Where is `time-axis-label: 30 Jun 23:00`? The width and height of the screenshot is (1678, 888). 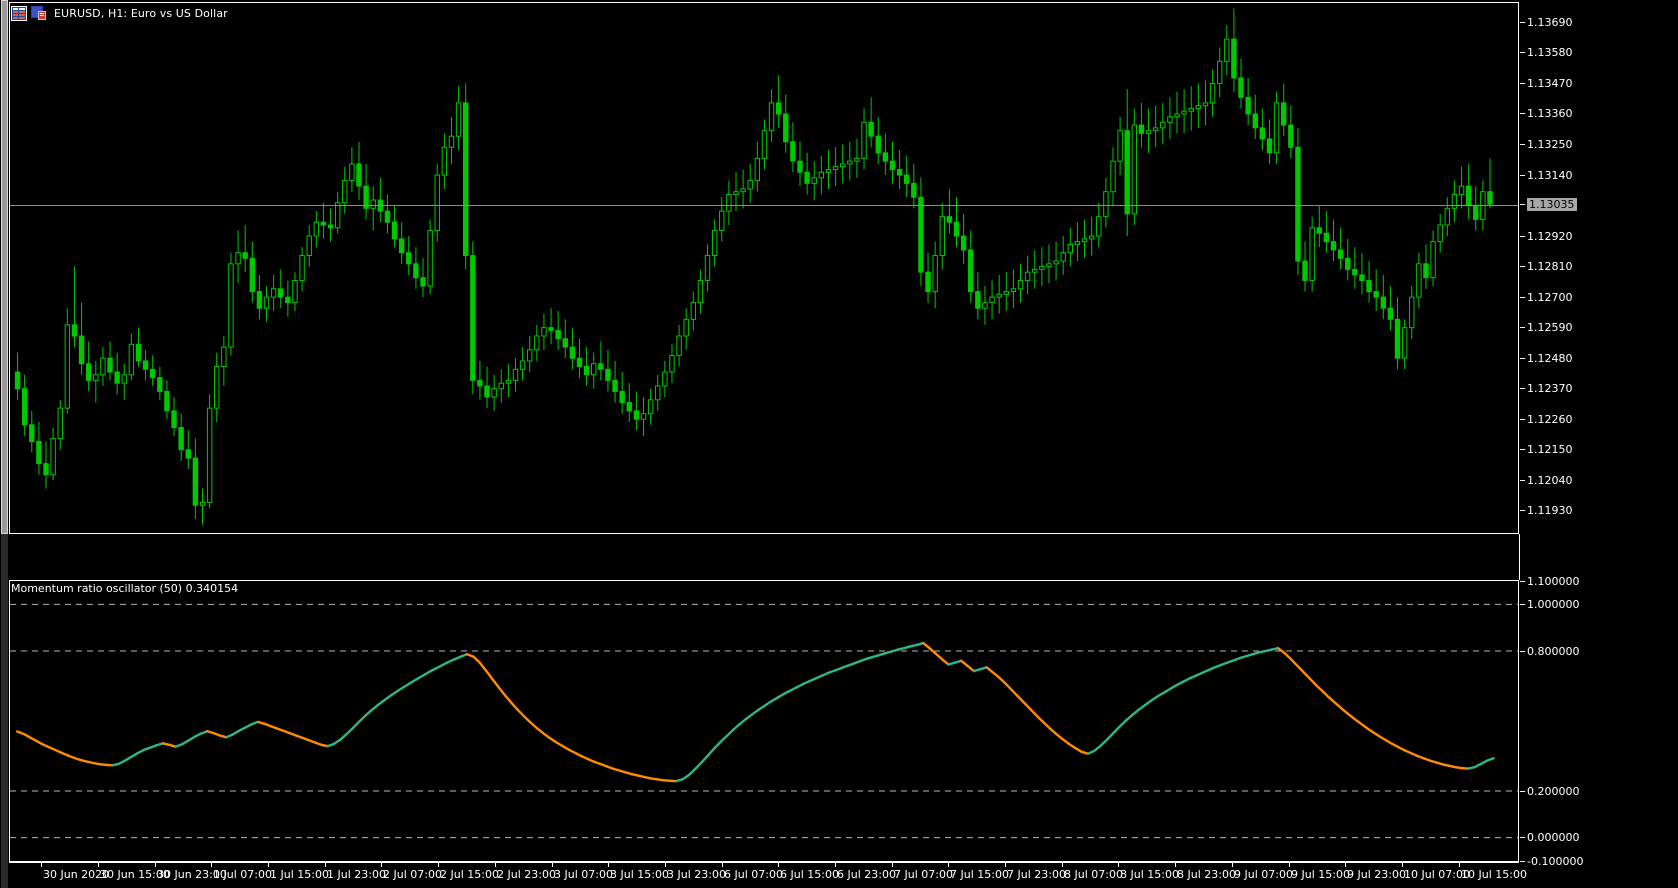 time-axis-label: 30 Jun 23:00 is located at coordinates (192, 874).